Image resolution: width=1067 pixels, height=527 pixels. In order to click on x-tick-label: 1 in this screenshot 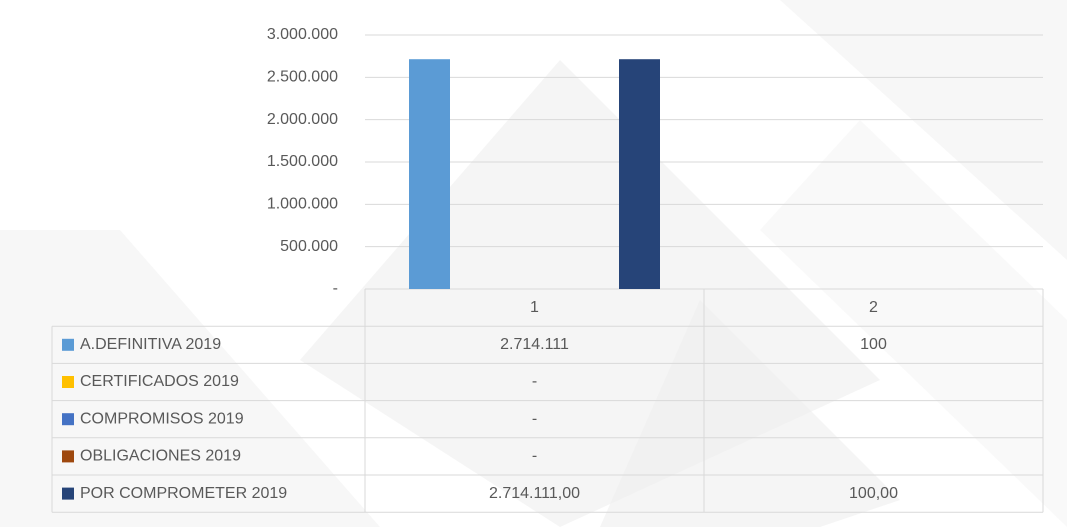, I will do `click(534, 307)`.